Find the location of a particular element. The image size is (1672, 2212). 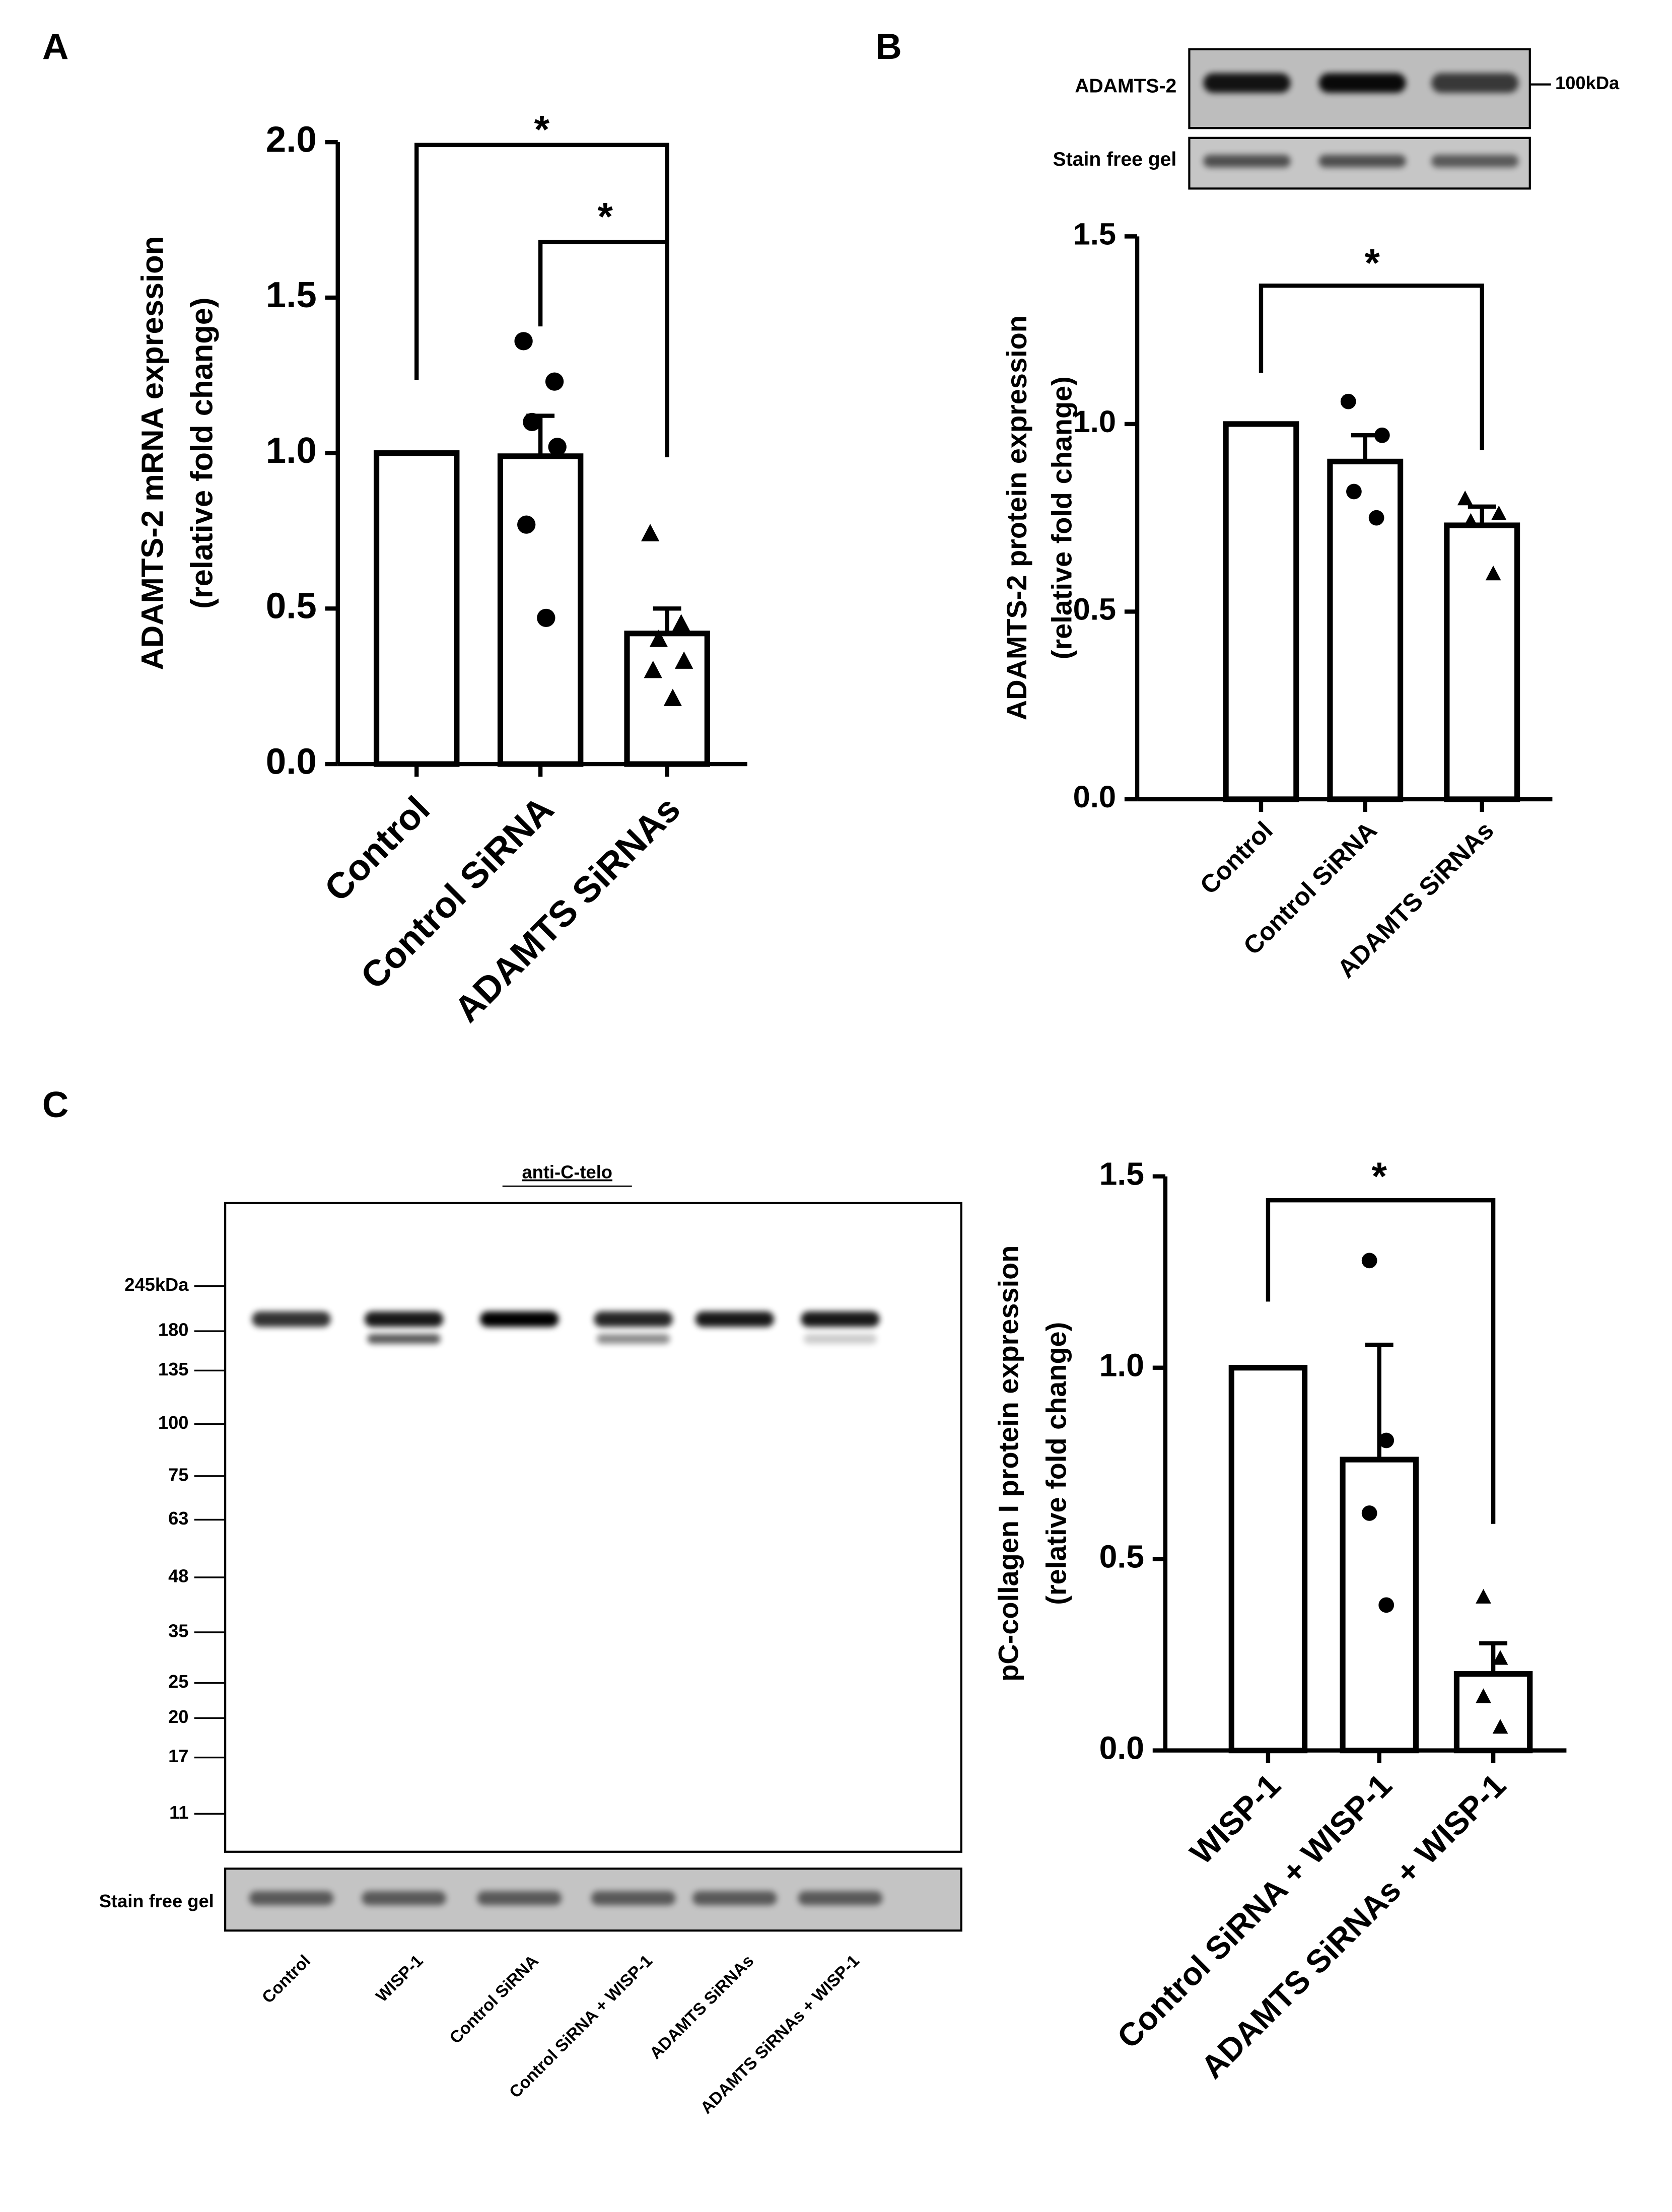

marker-label: 48 is located at coordinates (178, 1576).